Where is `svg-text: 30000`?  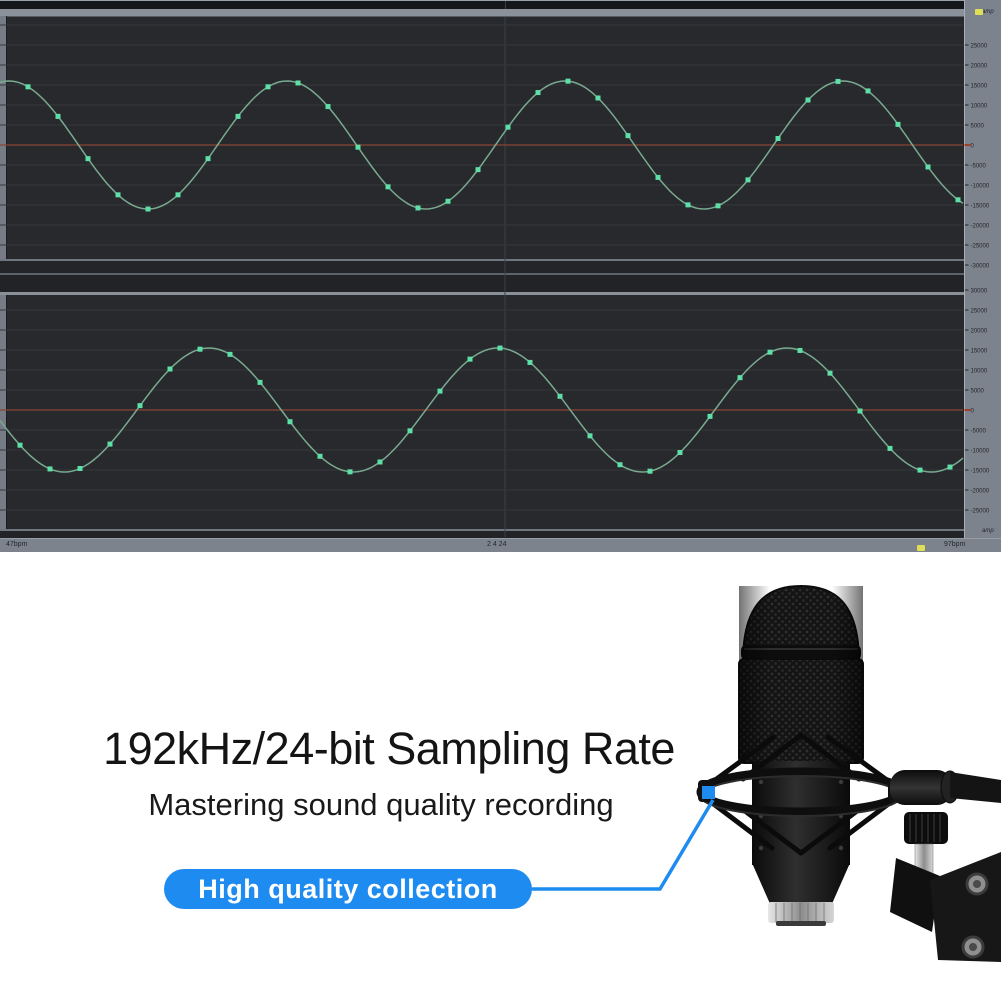 svg-text: 30000 is located at coordinates (979, 291).